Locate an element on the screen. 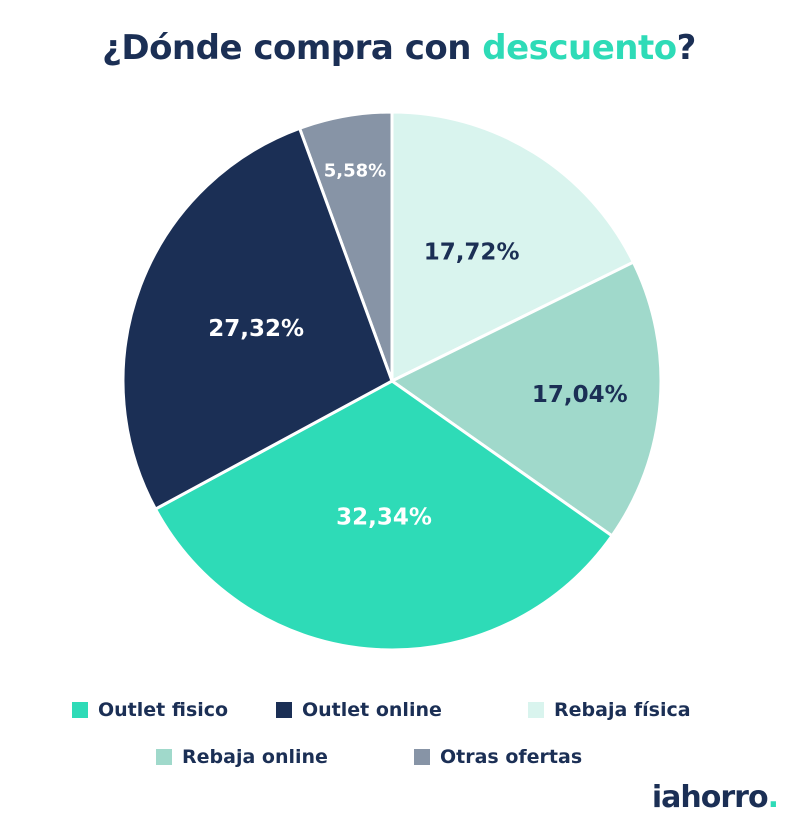 The image size is (798, 829). pie-slice-rebaja-online is located at coordinates (526, 399).